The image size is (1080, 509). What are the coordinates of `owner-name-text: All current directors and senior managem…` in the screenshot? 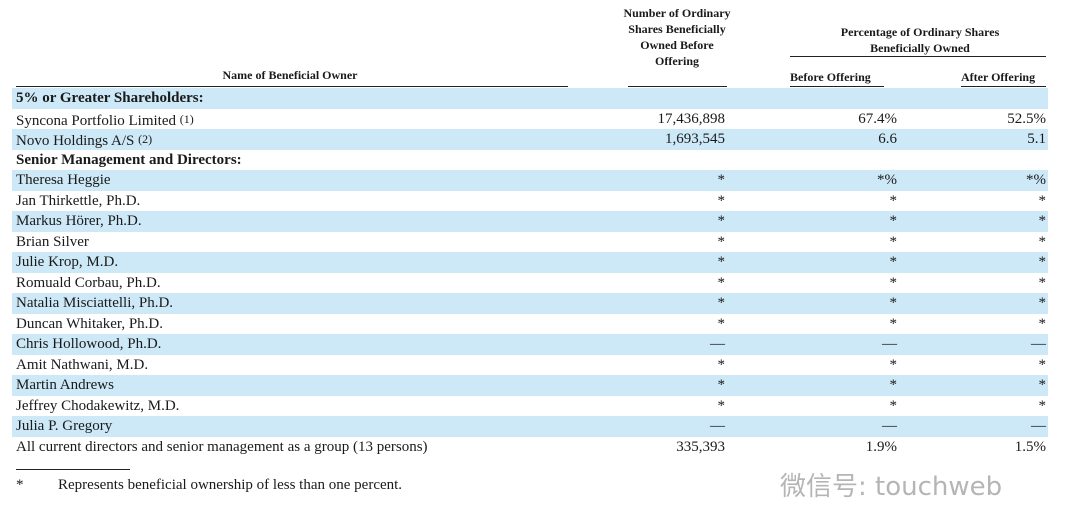 It's located at (222, 446).